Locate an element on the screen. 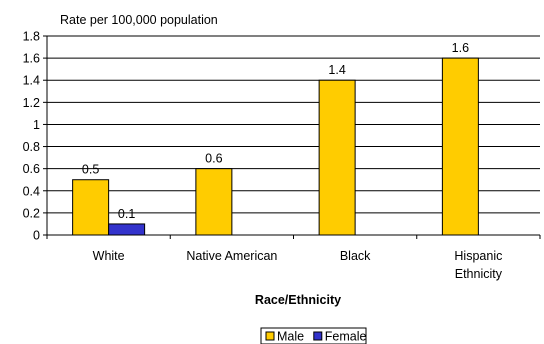 This screenshot has width=544, height=344. y-tick-labels: 0 0.2 0.4 0.6 0.8 1 1.2 1.4 1.6 1.8 is located at coordinates (31, 136).